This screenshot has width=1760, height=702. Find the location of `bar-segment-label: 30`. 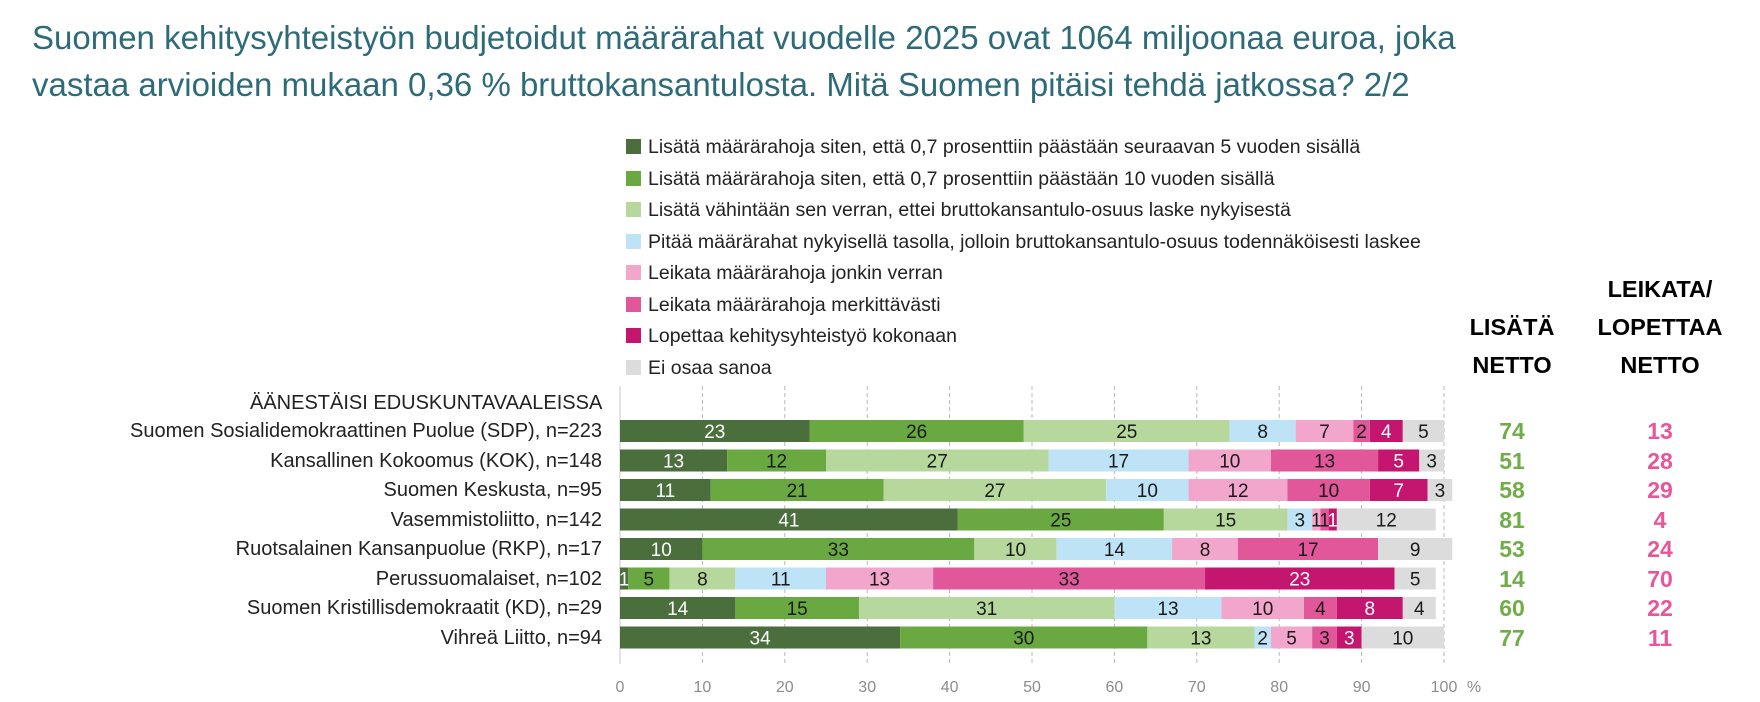

bar-segment-label: 30 is located at coordinates (1023, 639).